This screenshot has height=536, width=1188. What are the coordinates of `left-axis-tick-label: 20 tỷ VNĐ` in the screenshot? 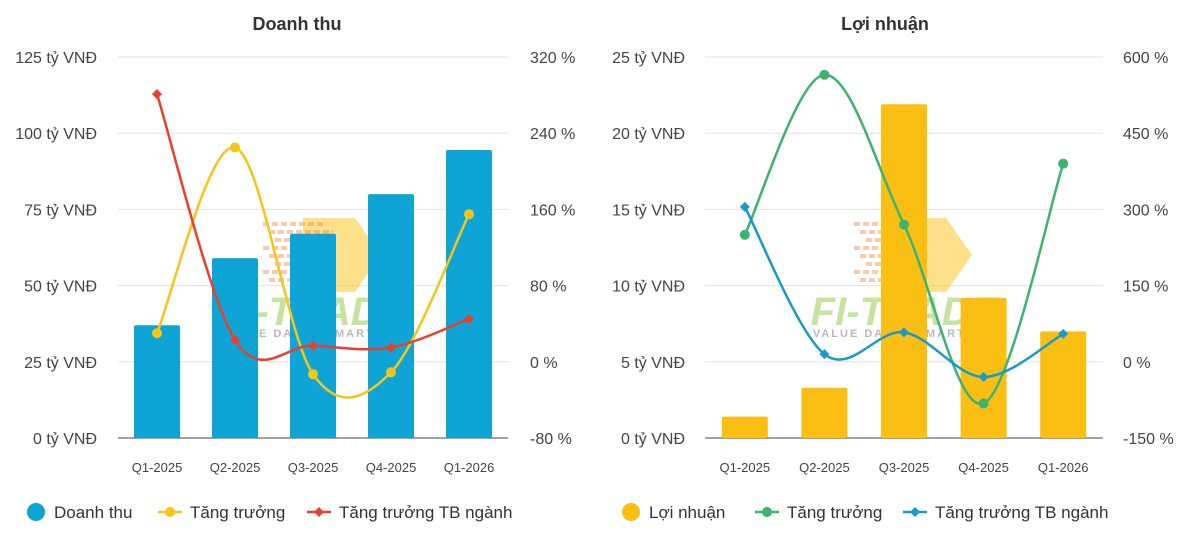 It's located at (648, 134).